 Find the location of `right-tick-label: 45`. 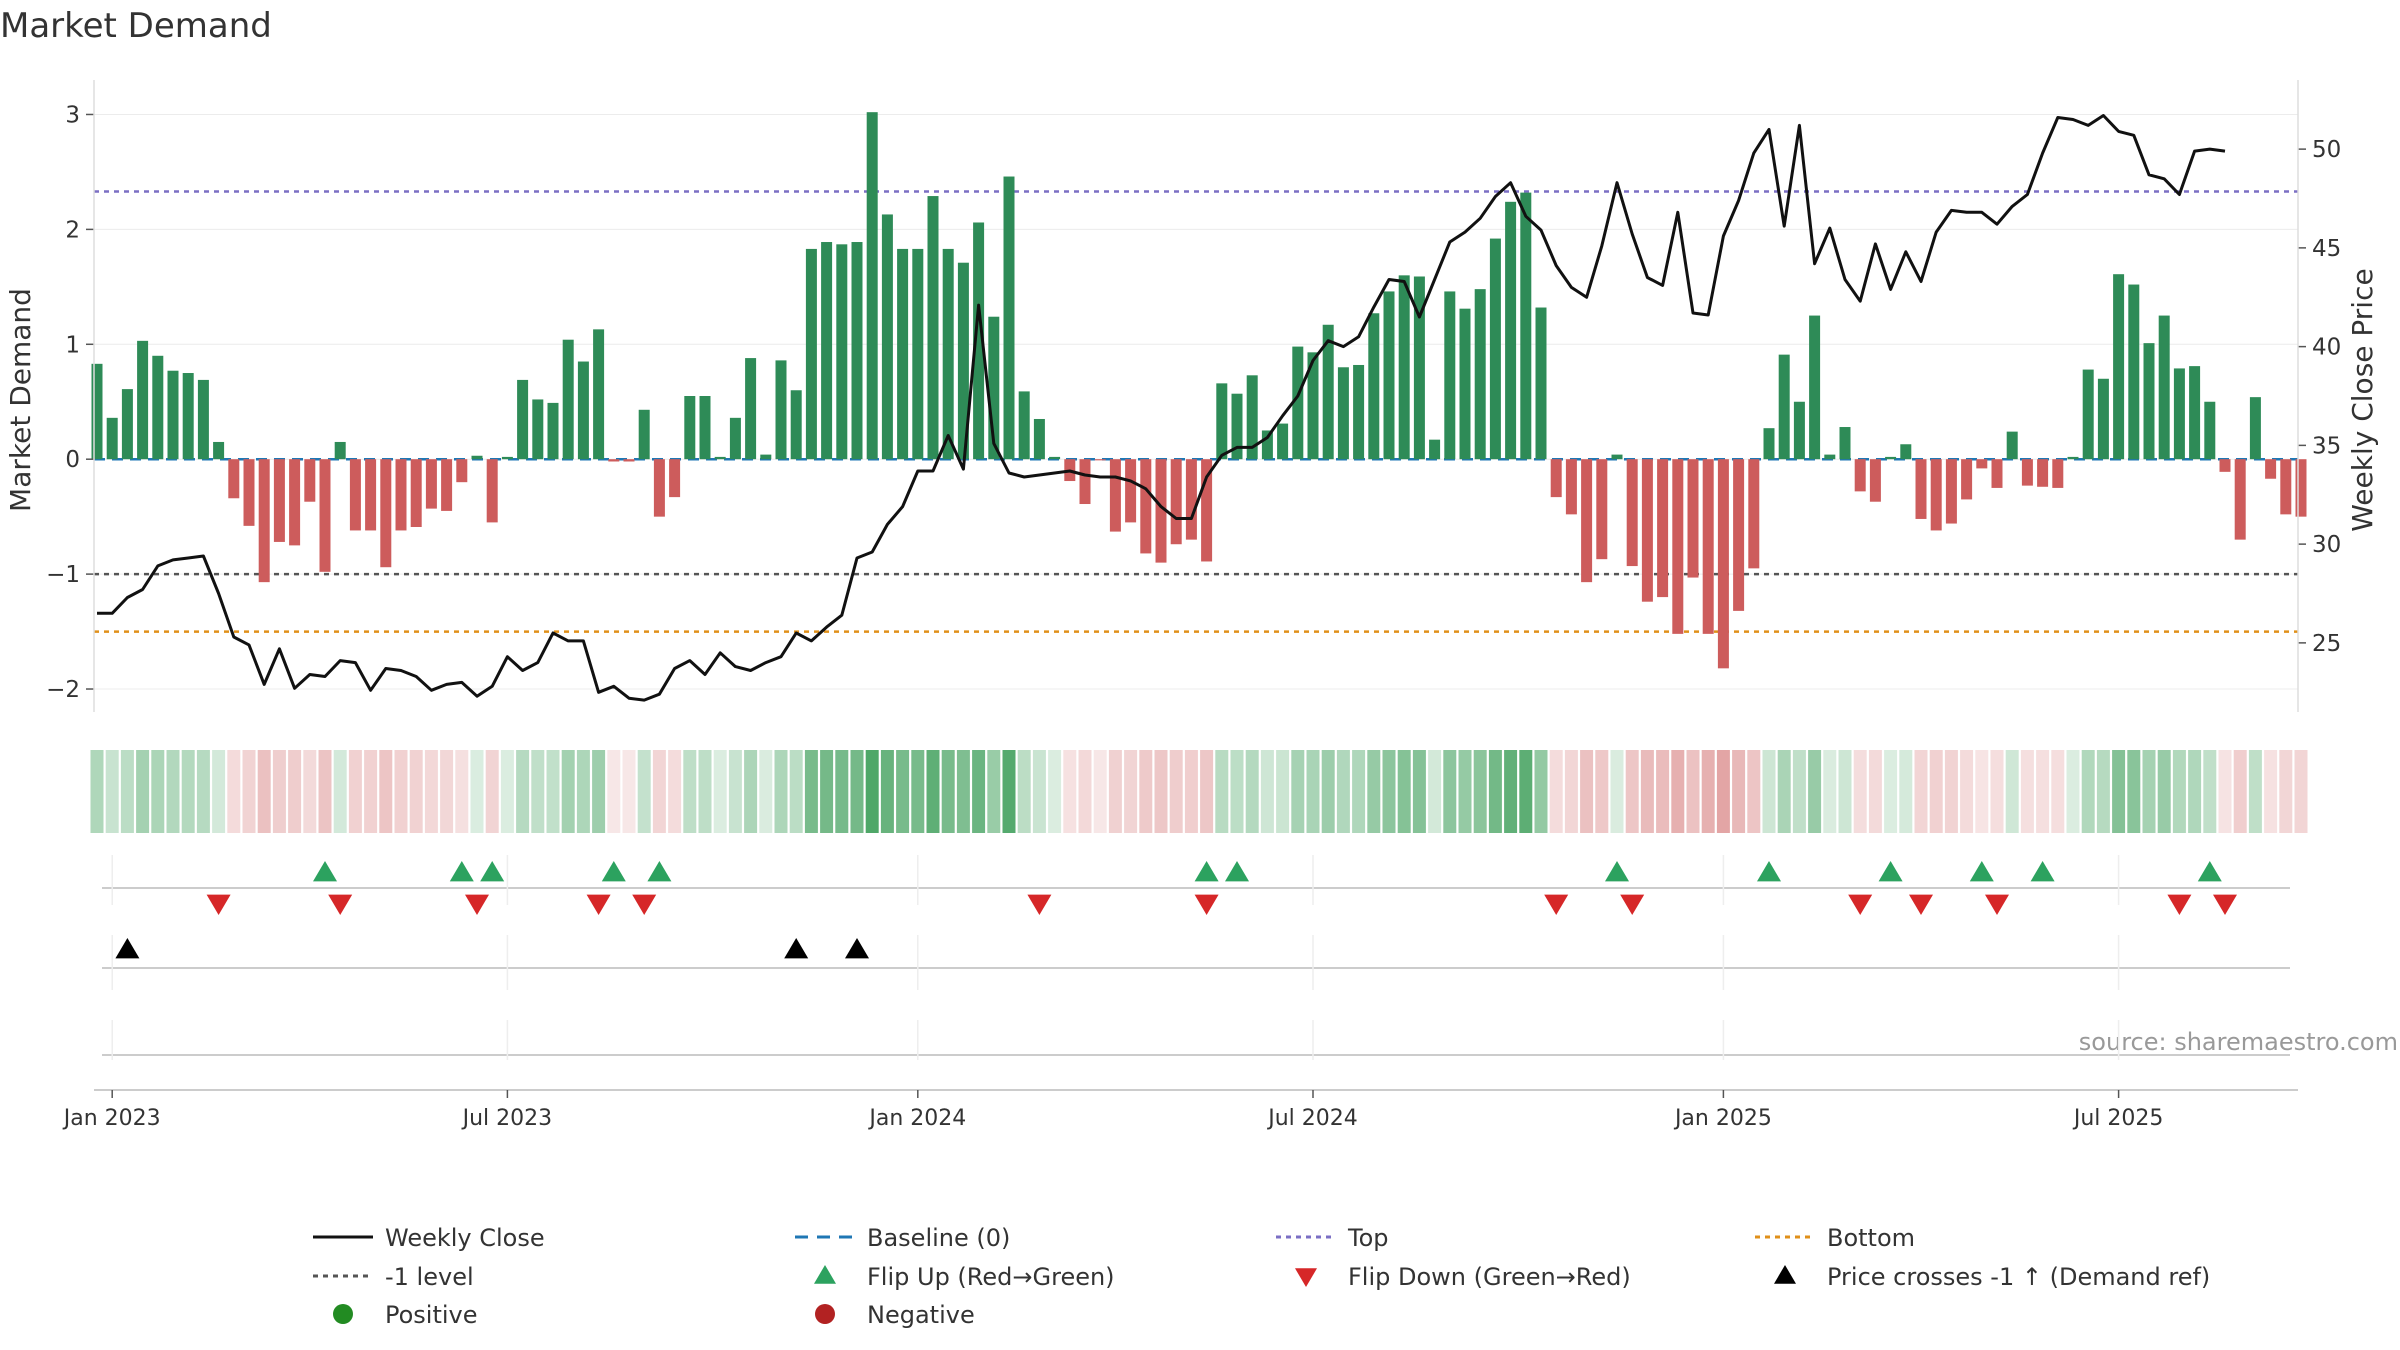

right-tick-label: 45 is located at coordinates (2326, 249).